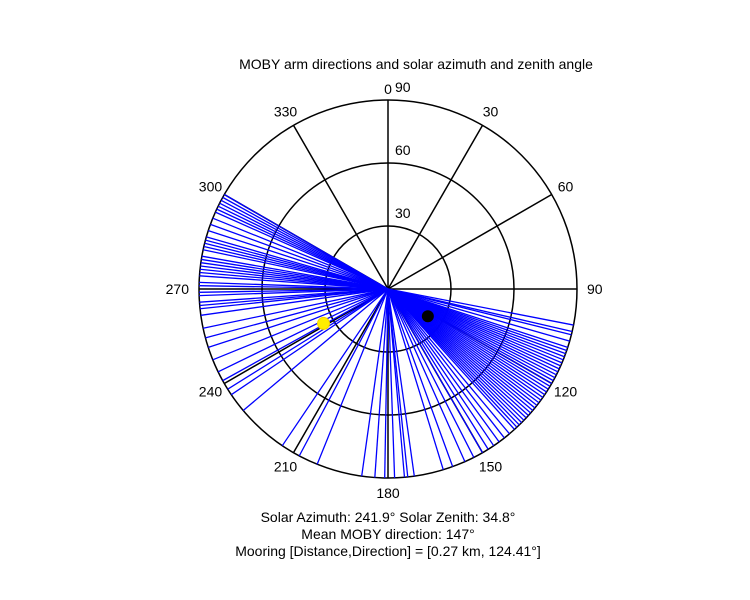 The width and height of the screenshot is (750, 600). Describe the element at coordinates (388, 534) in the screenshot. I see `mean-direction-caption: Mean MOBY direction: 147°` at that location.